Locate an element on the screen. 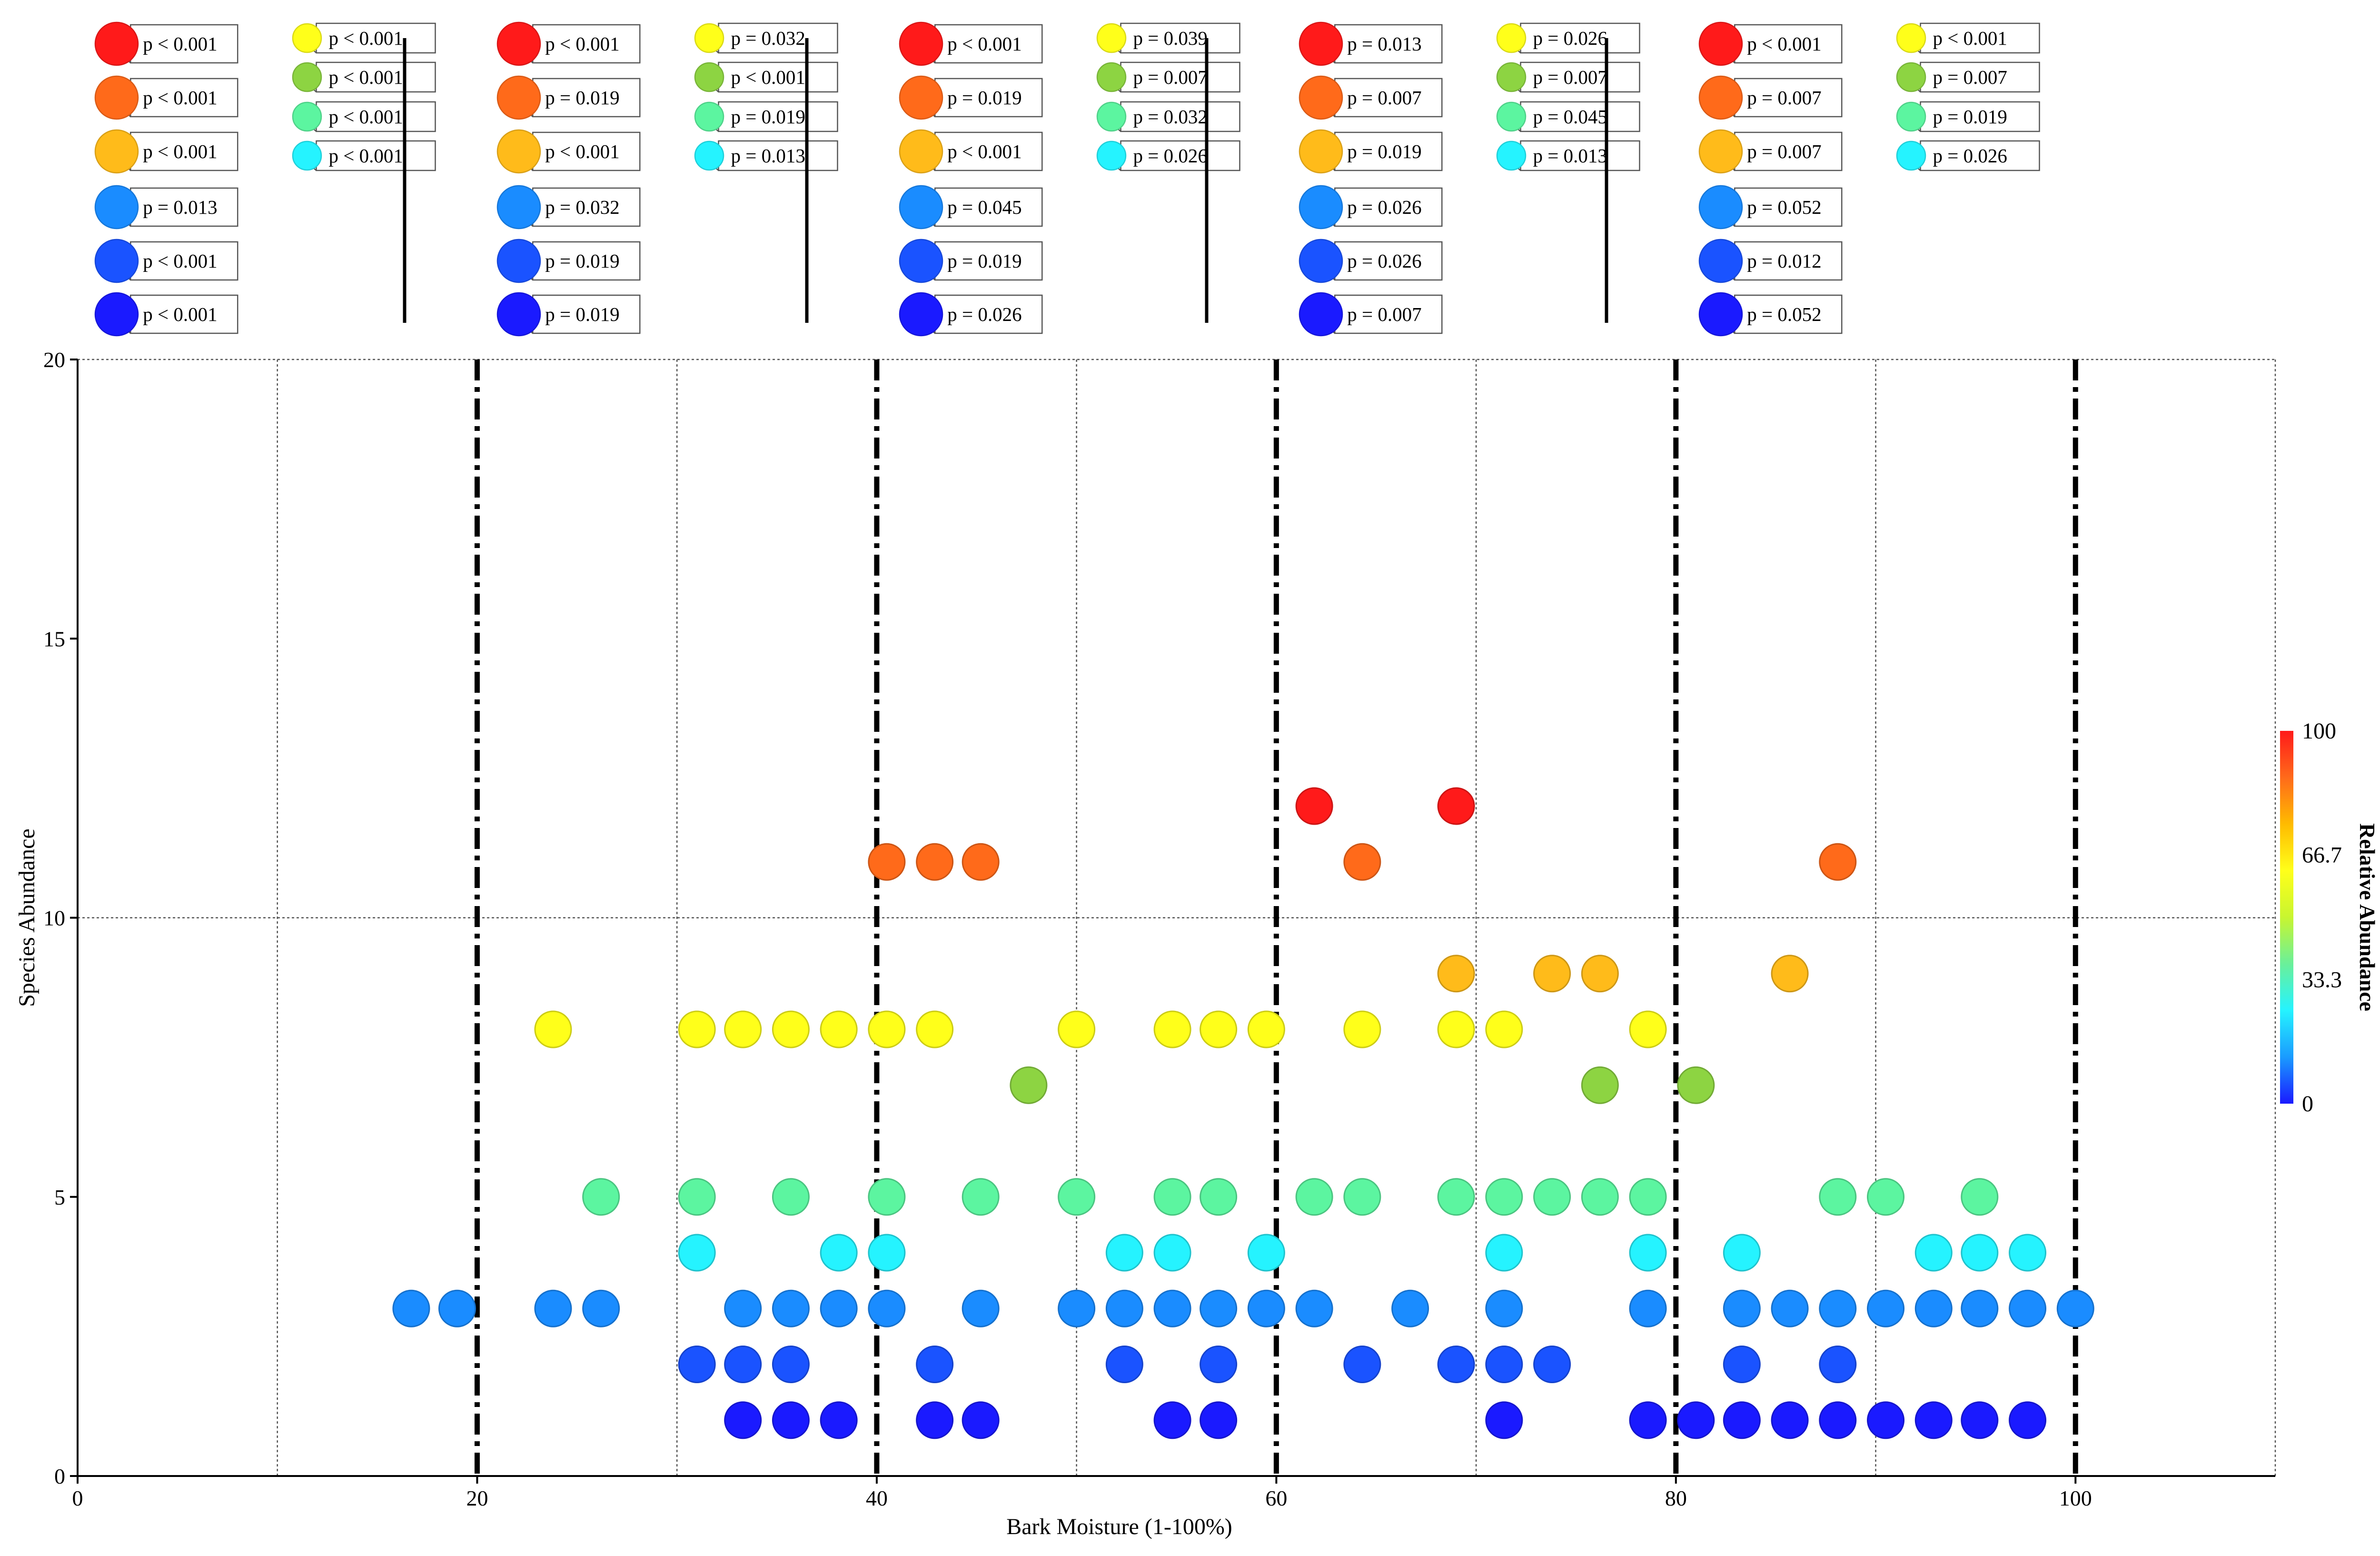  legend-item: p = 0.026 is located at coordinates (1568, 38).